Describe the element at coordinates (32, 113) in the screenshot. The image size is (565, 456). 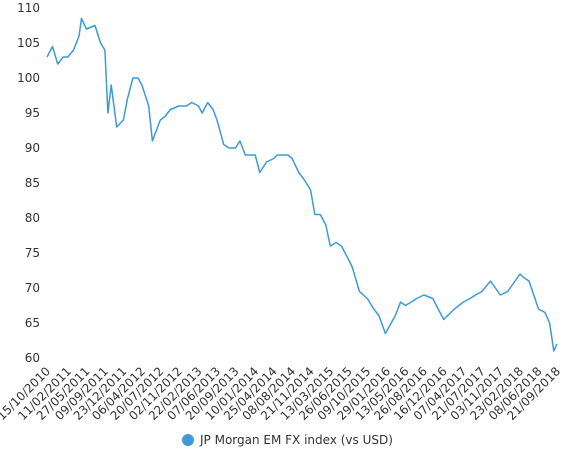
I see `y-tick-label: 95` at that location.